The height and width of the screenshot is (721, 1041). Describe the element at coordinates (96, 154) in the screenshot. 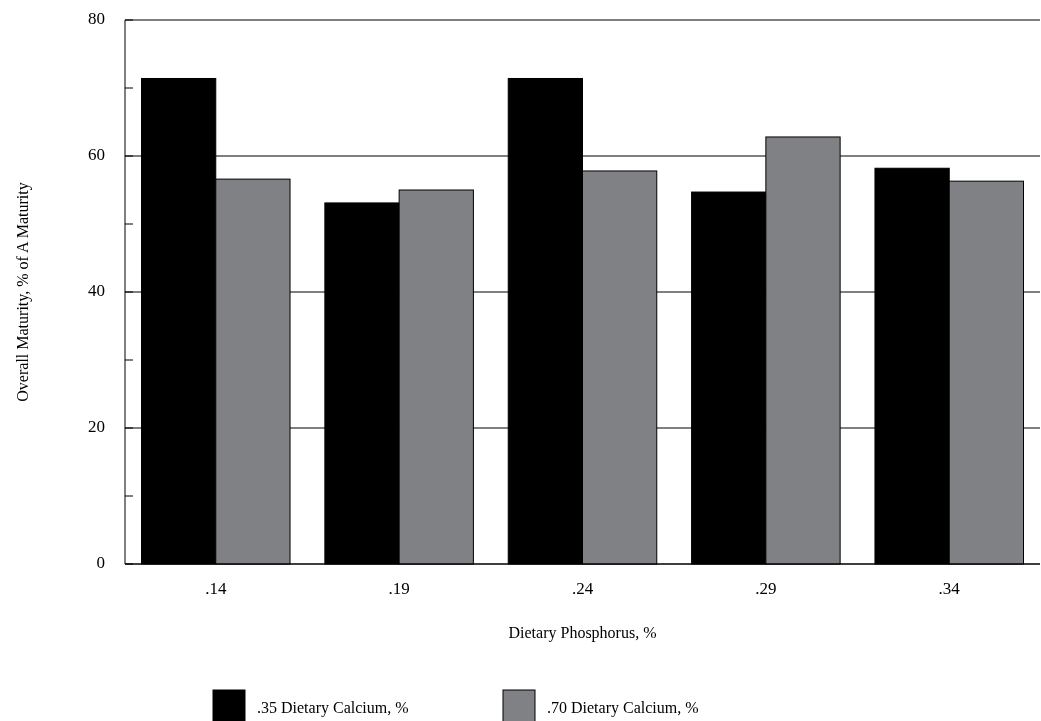

I see `y-tick-label: 60` at that location.